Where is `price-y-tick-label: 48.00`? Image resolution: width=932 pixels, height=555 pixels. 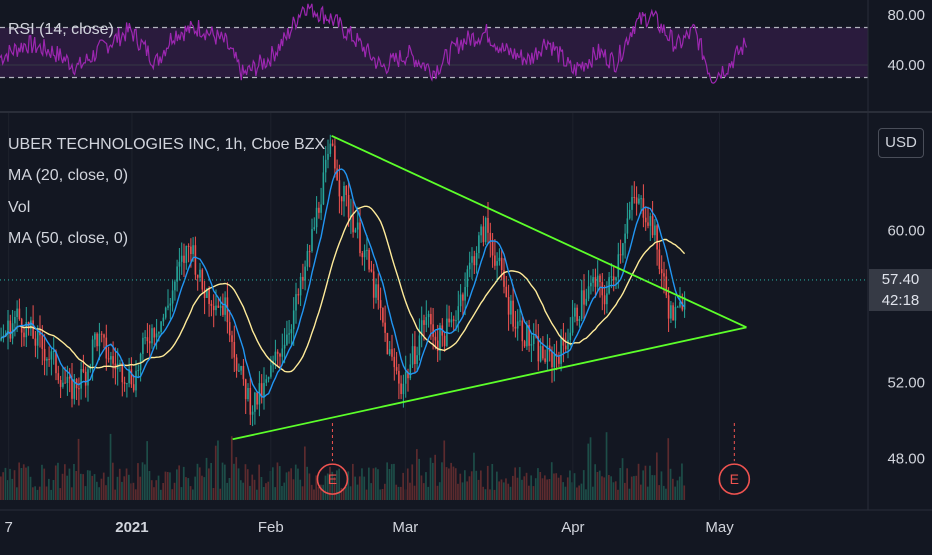 price-y-tick-label: 48.00 is located at coordinates (906, 458).